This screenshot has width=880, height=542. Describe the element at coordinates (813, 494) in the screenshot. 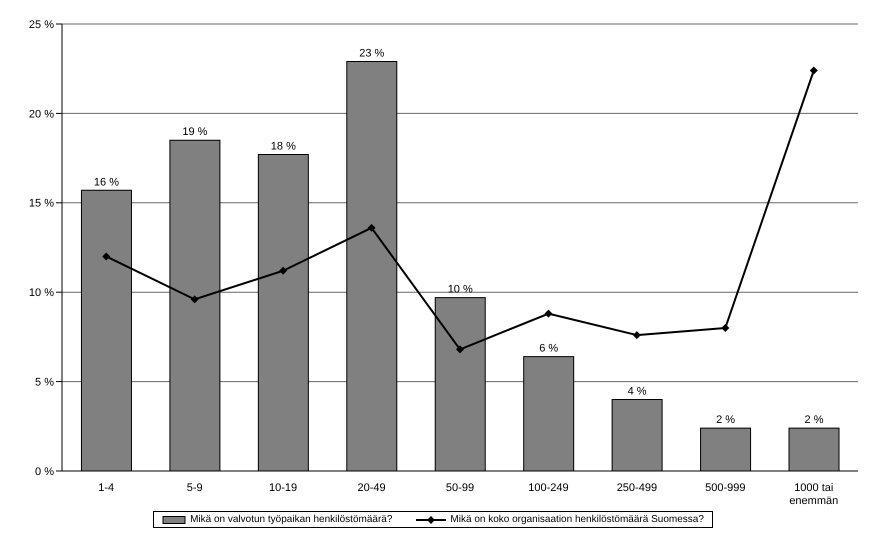

I see `x-tick-label: 1000 tai enemmän` at that location.